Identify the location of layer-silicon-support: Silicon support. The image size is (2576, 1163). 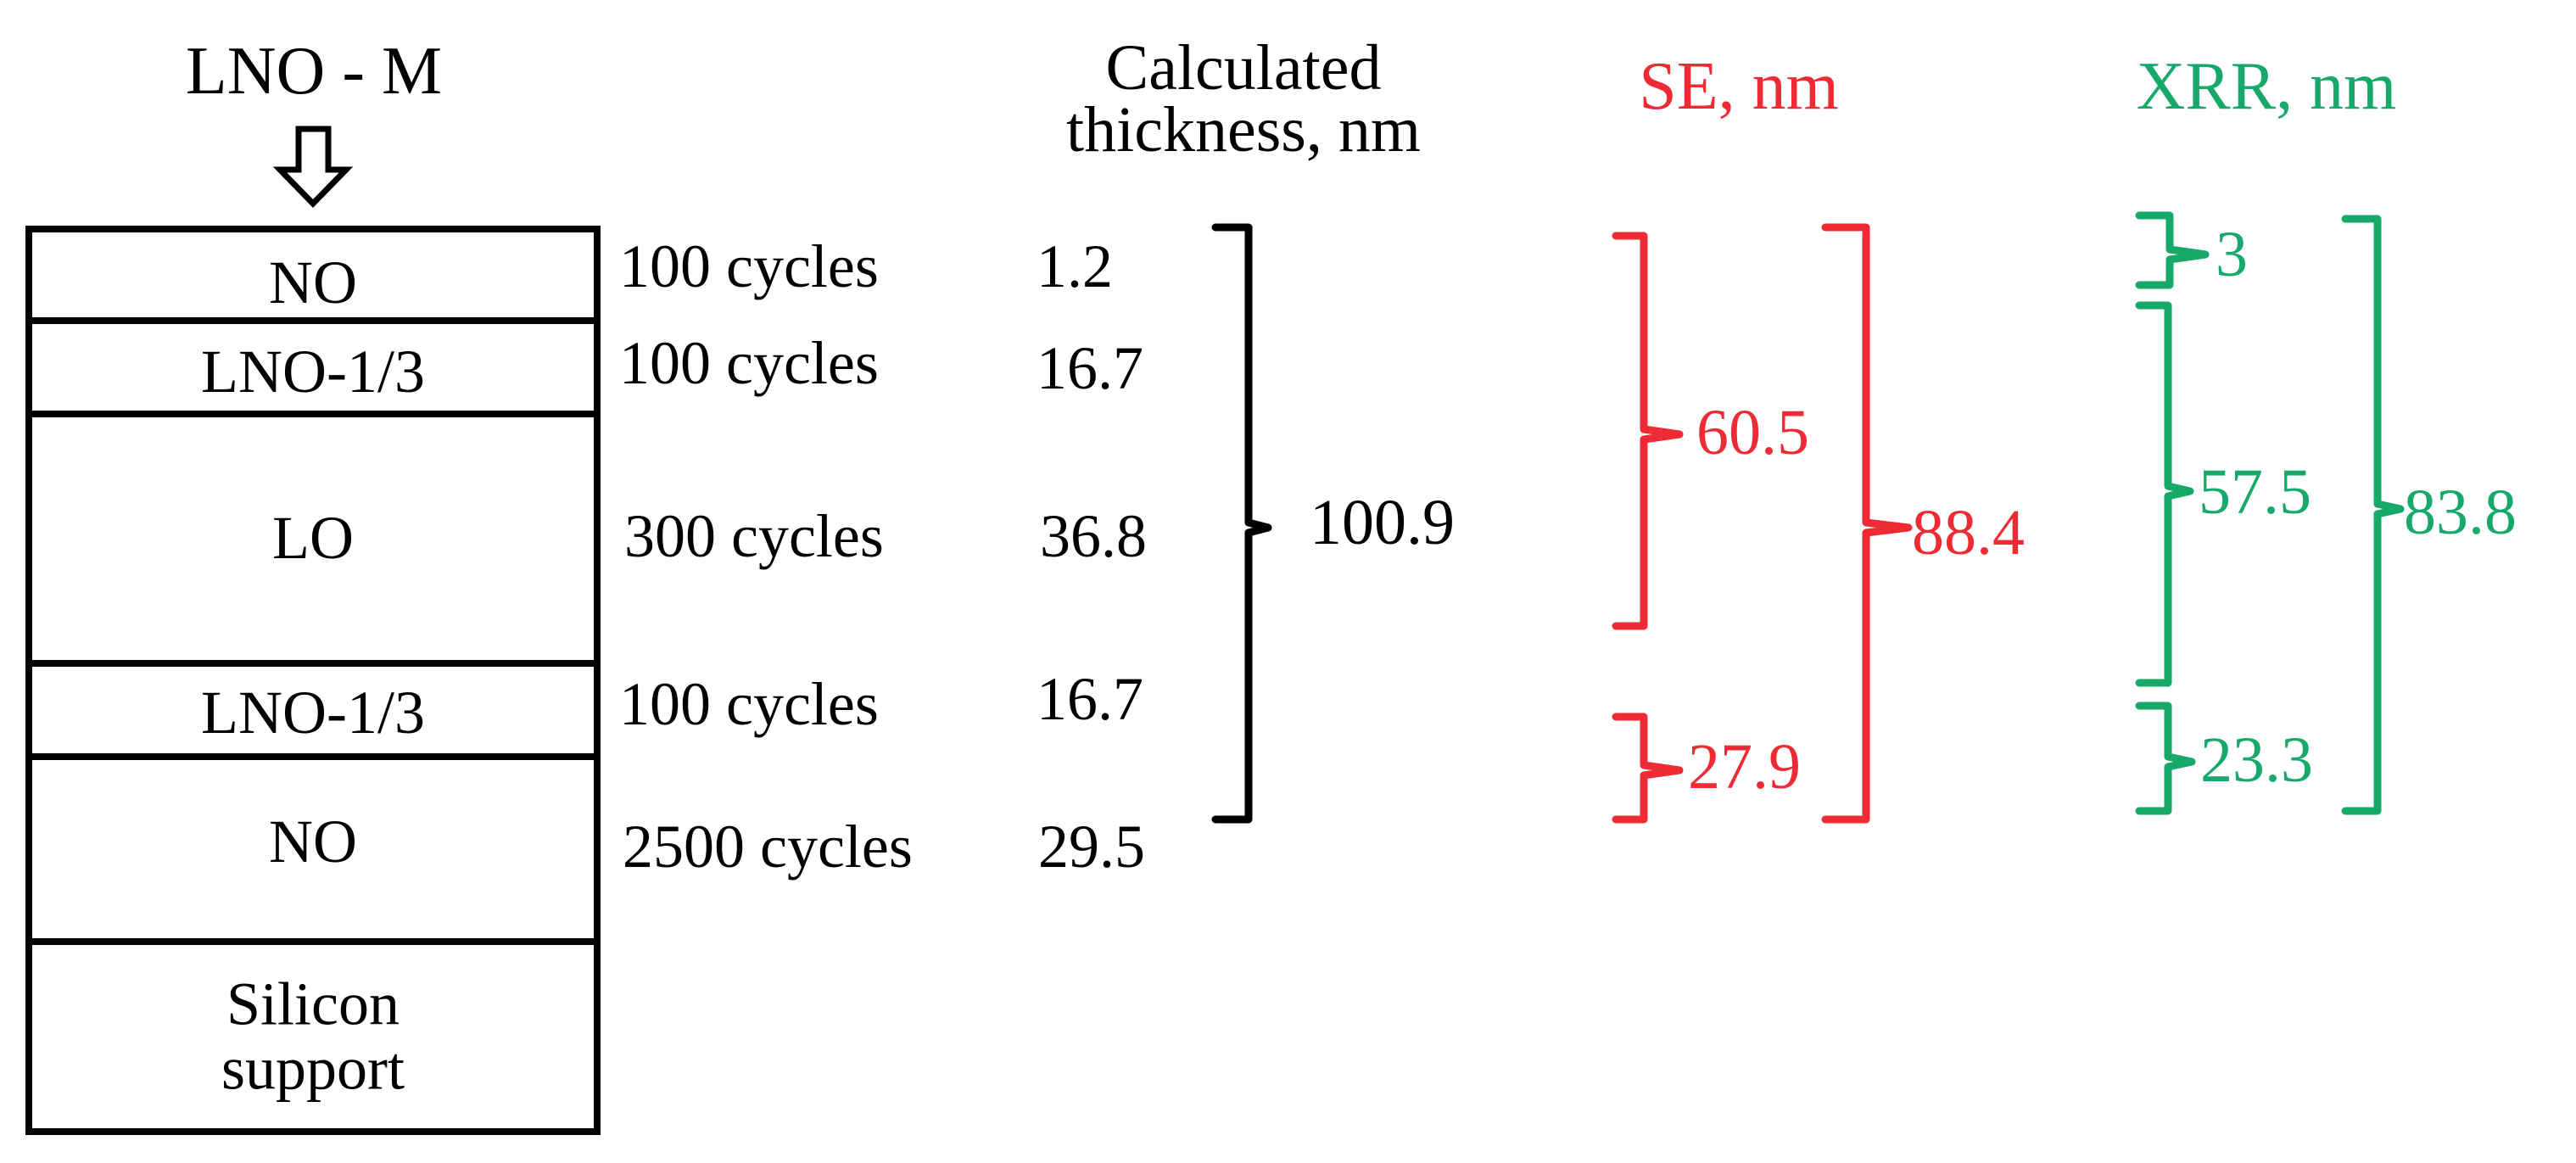
(313, 1036).